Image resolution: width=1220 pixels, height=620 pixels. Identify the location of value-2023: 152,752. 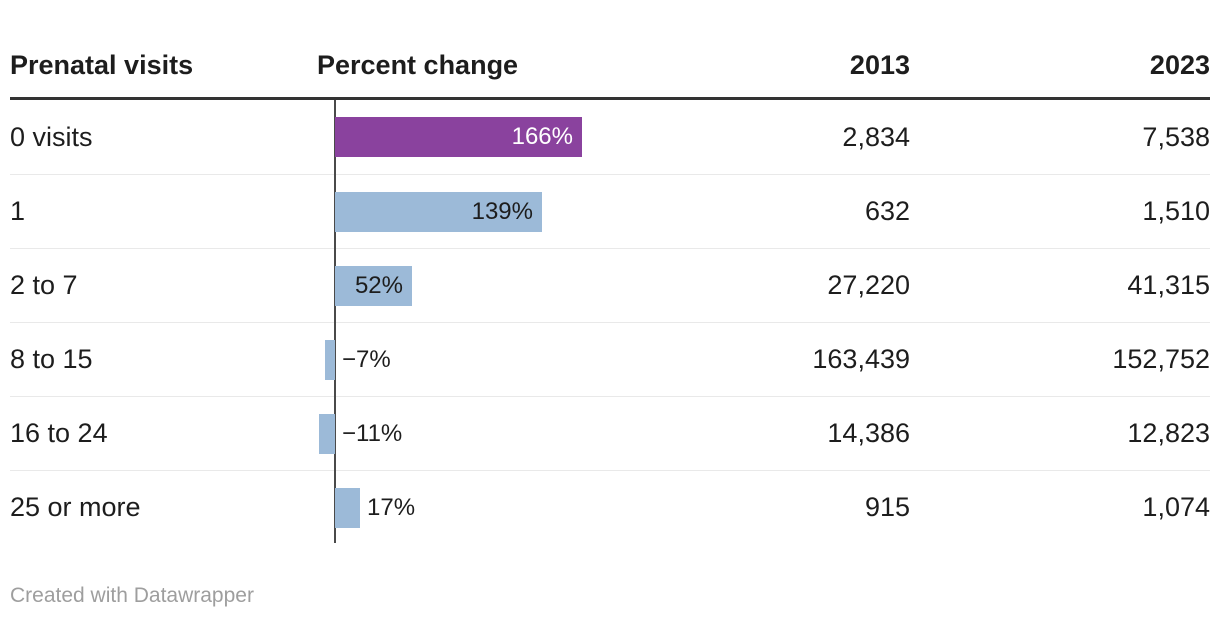
(1161, 359).